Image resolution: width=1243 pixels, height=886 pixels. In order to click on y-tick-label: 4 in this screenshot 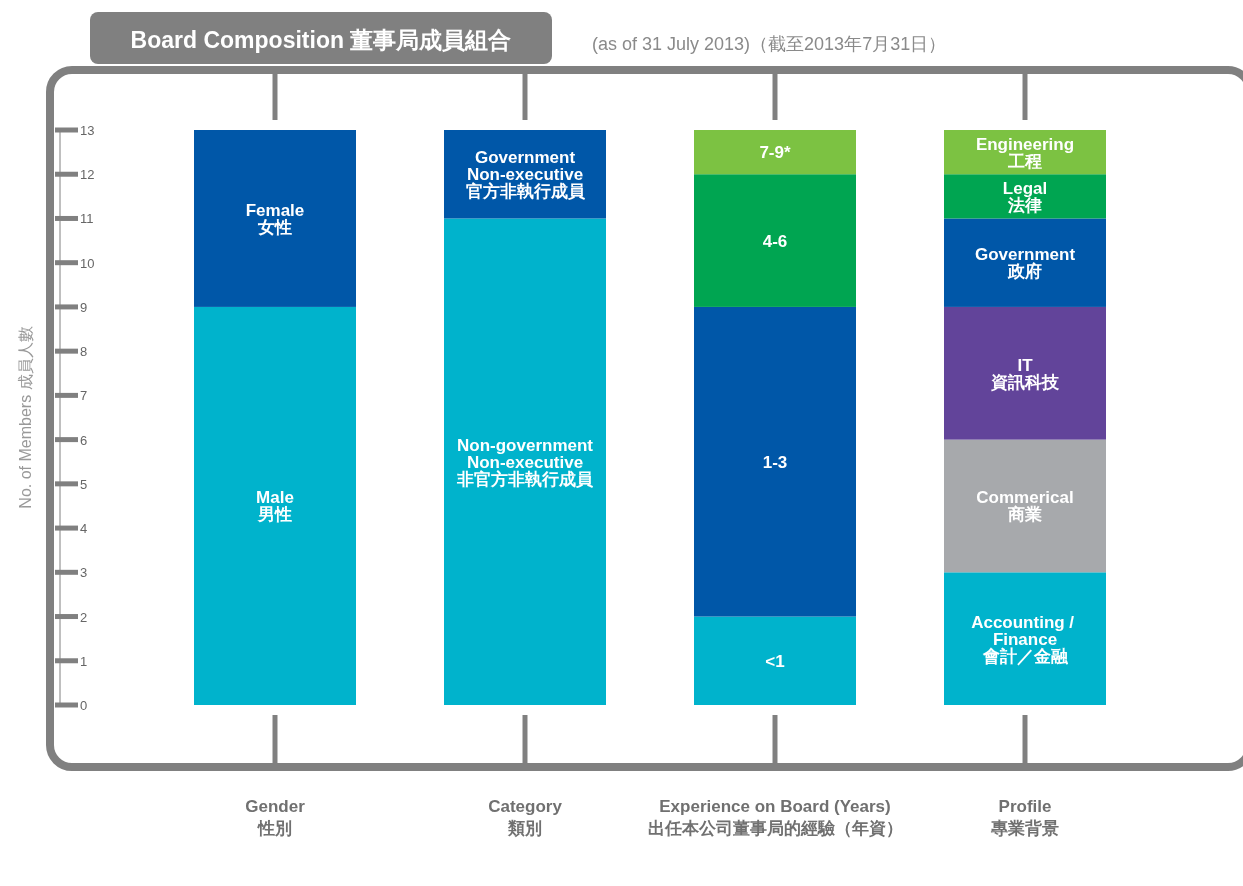, I will do `click(84, 529)`.